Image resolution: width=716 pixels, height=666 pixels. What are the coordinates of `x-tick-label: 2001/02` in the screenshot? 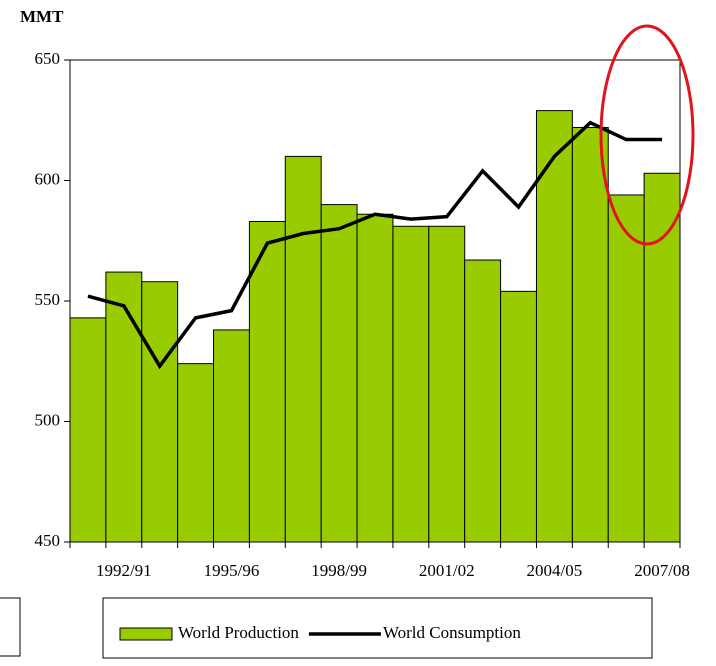 It's located at (447, 570).